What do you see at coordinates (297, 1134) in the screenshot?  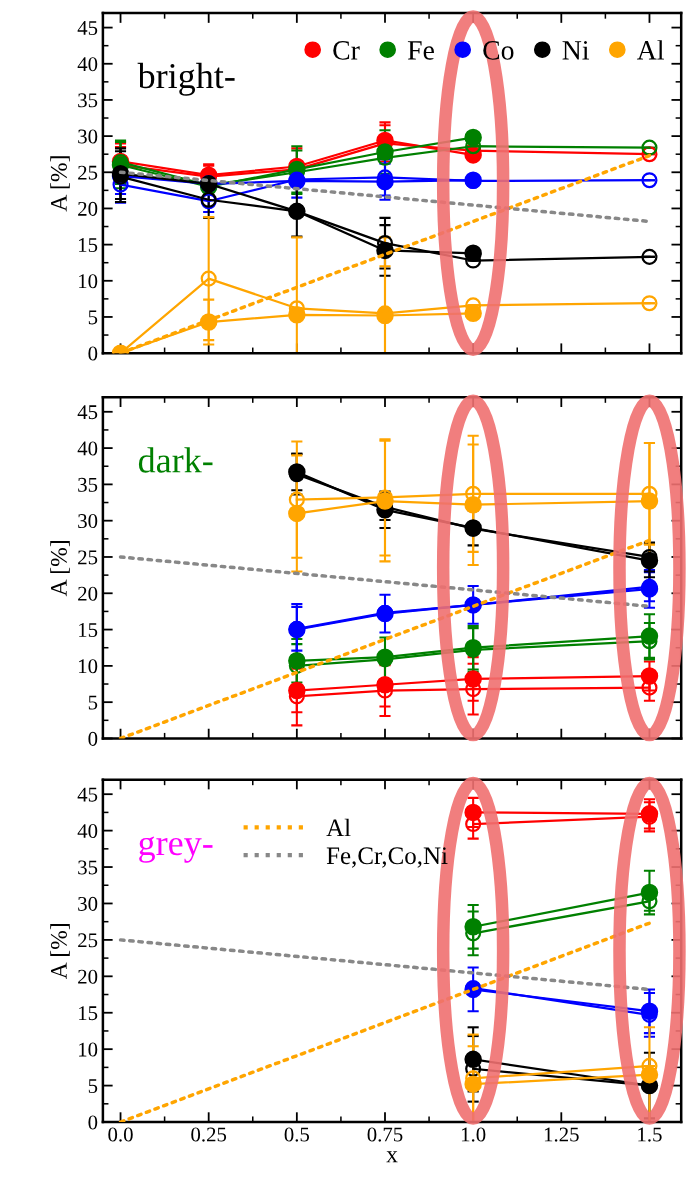 I see `x-tick-label: 0.5` at bounding box center [297, 1134].